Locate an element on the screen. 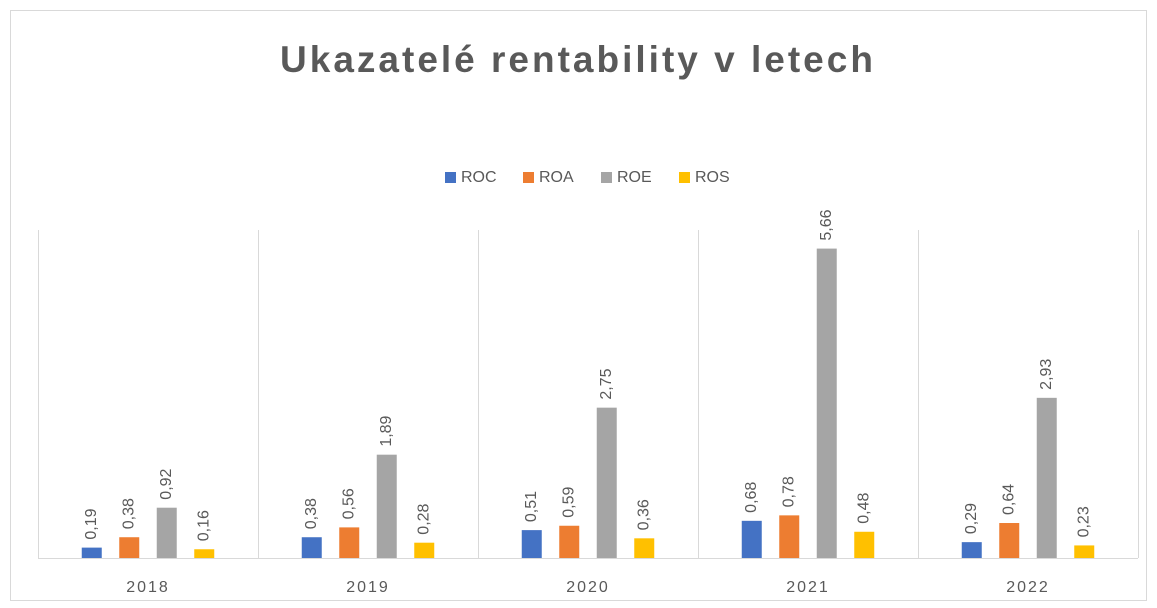  data-label: 0,64 is located at coordinates (1008, 499).